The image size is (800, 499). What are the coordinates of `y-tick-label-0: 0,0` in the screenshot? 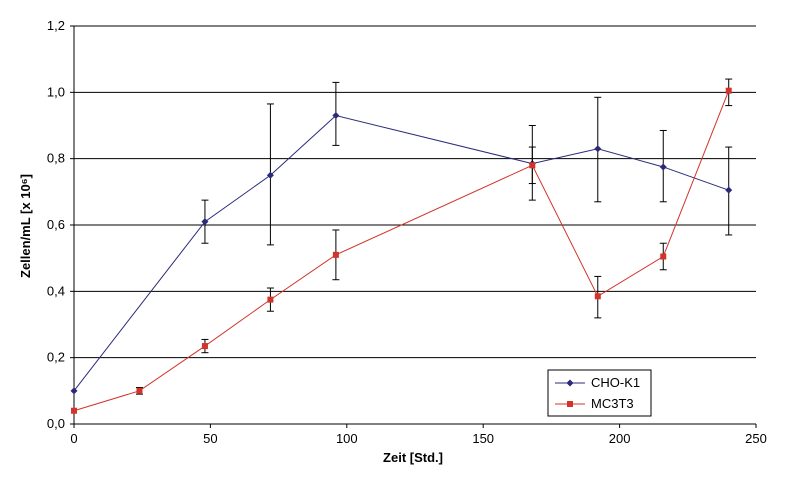 It's located at (56, 423).